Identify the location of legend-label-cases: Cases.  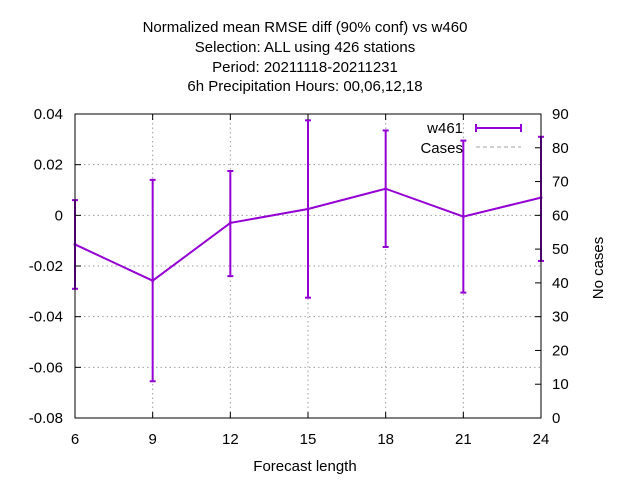
(441, 148).